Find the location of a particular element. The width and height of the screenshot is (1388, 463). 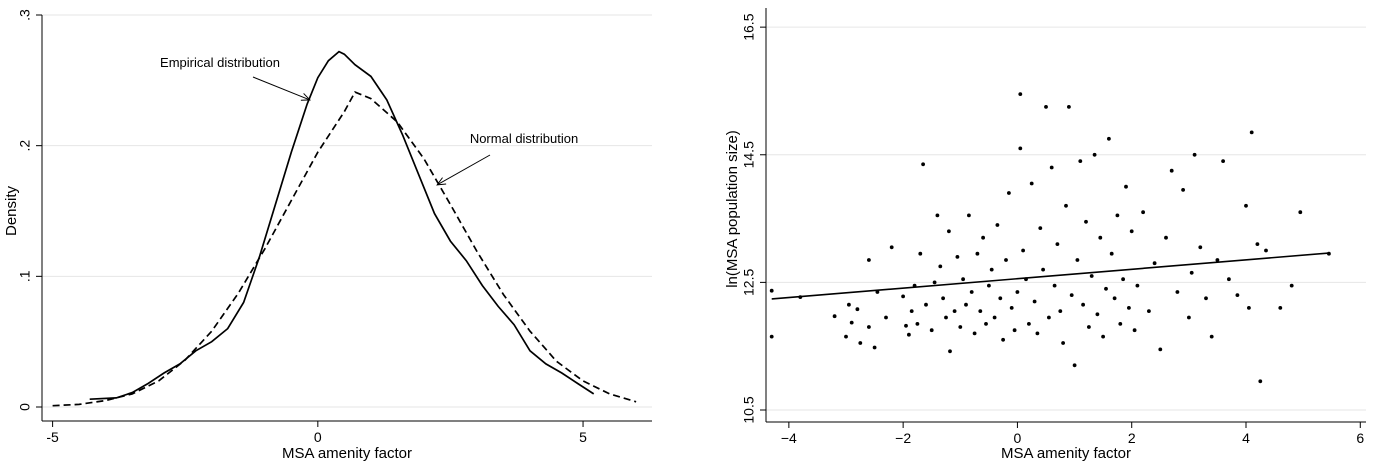

y-tick-label: 10.5 is located at coordinates (749, 409).